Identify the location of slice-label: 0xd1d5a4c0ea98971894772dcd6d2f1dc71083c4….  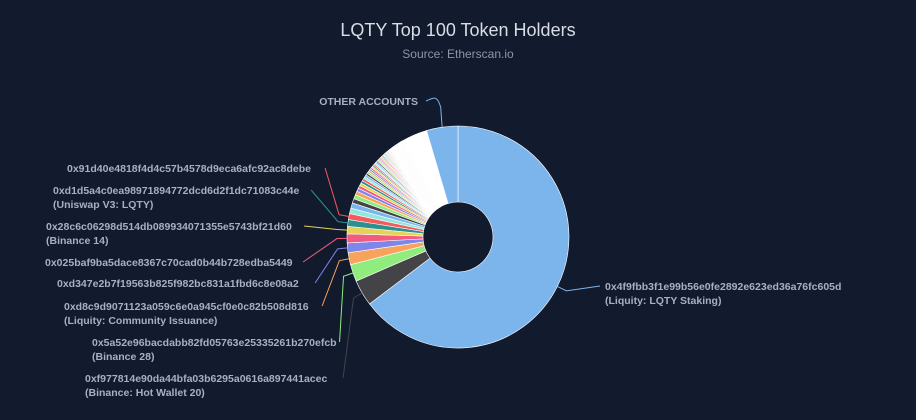
(176, 191).